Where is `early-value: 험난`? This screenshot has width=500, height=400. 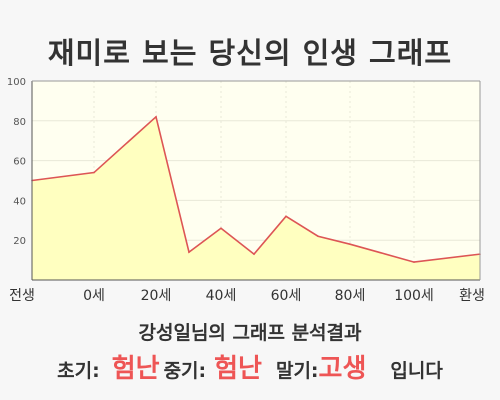 early-value: 험난 is located at coordinates (135, 369).